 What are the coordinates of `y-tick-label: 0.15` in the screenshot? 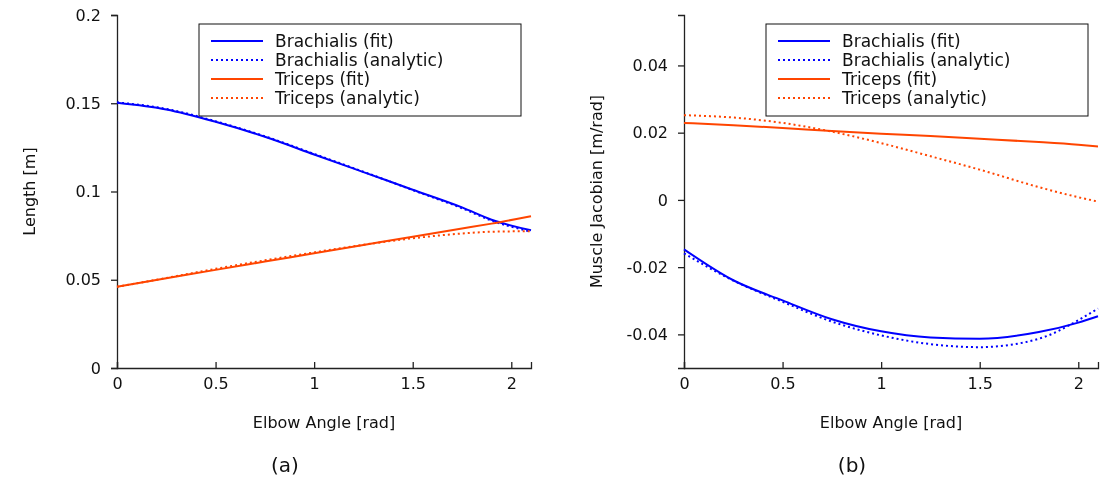 It's located at (83, 103).